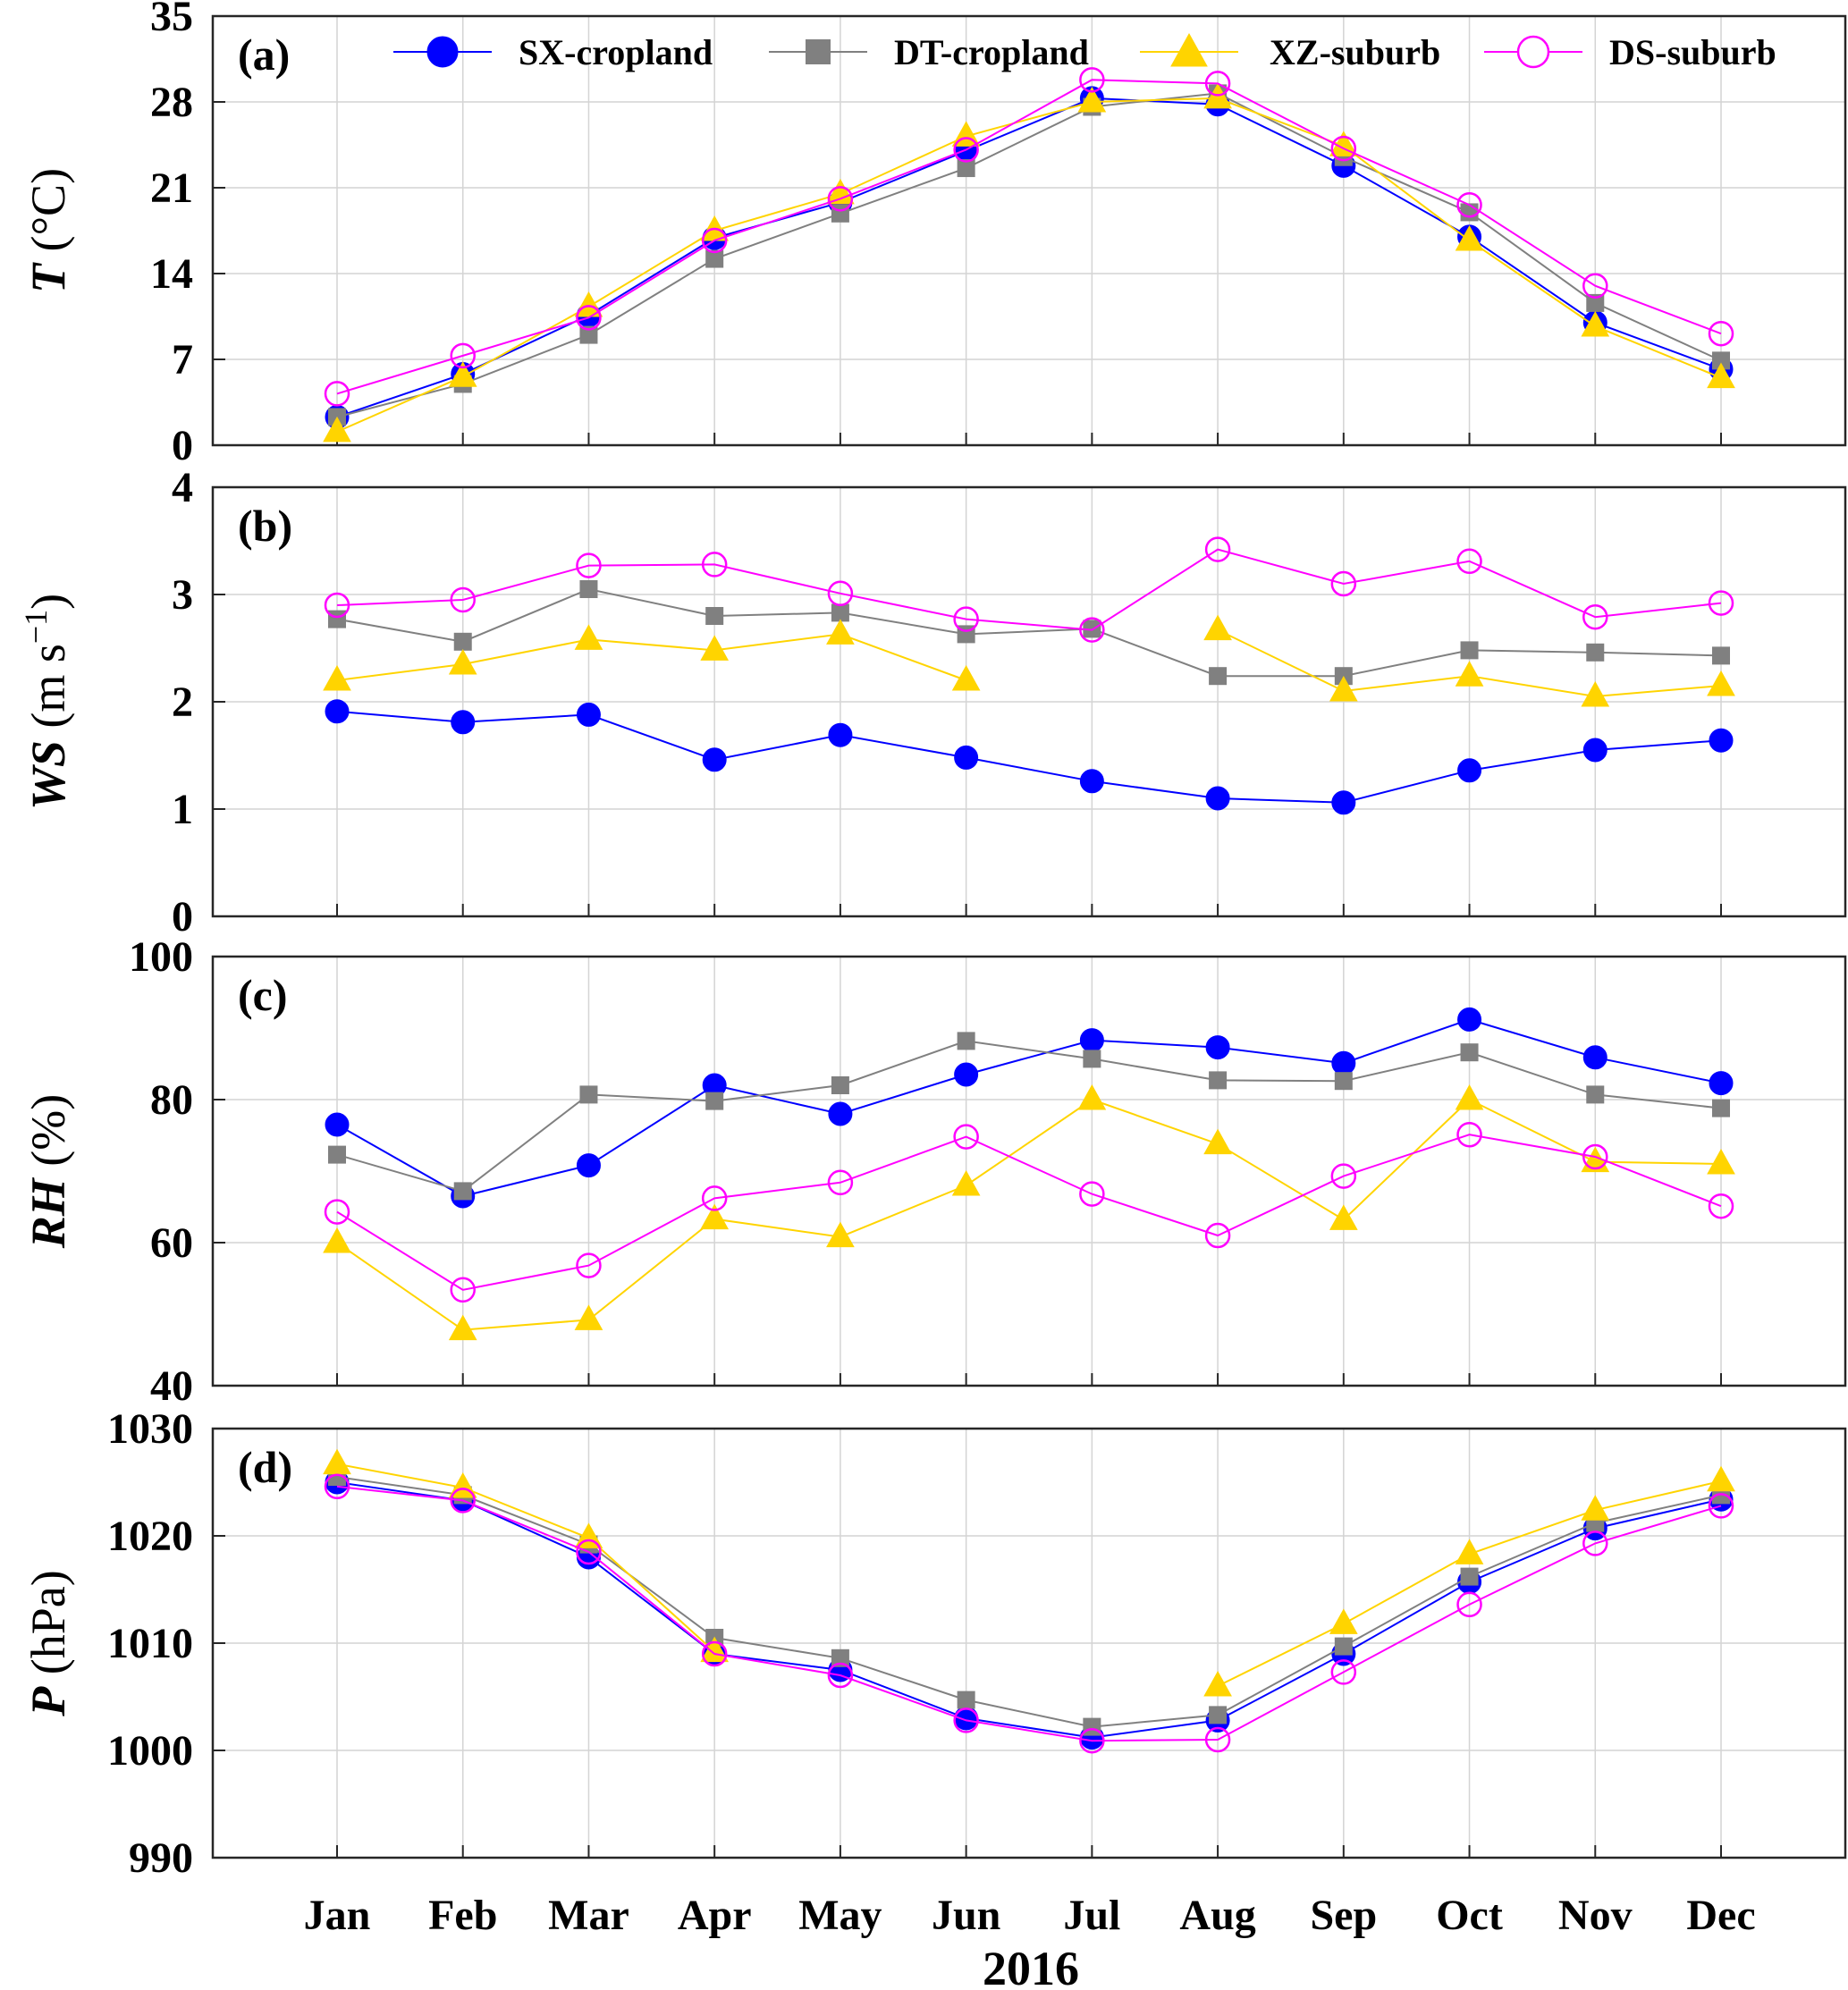  Describe the element at coordinates (1469, 1915) in the screenshot. I see `x-tick-label: Oct` at that location.